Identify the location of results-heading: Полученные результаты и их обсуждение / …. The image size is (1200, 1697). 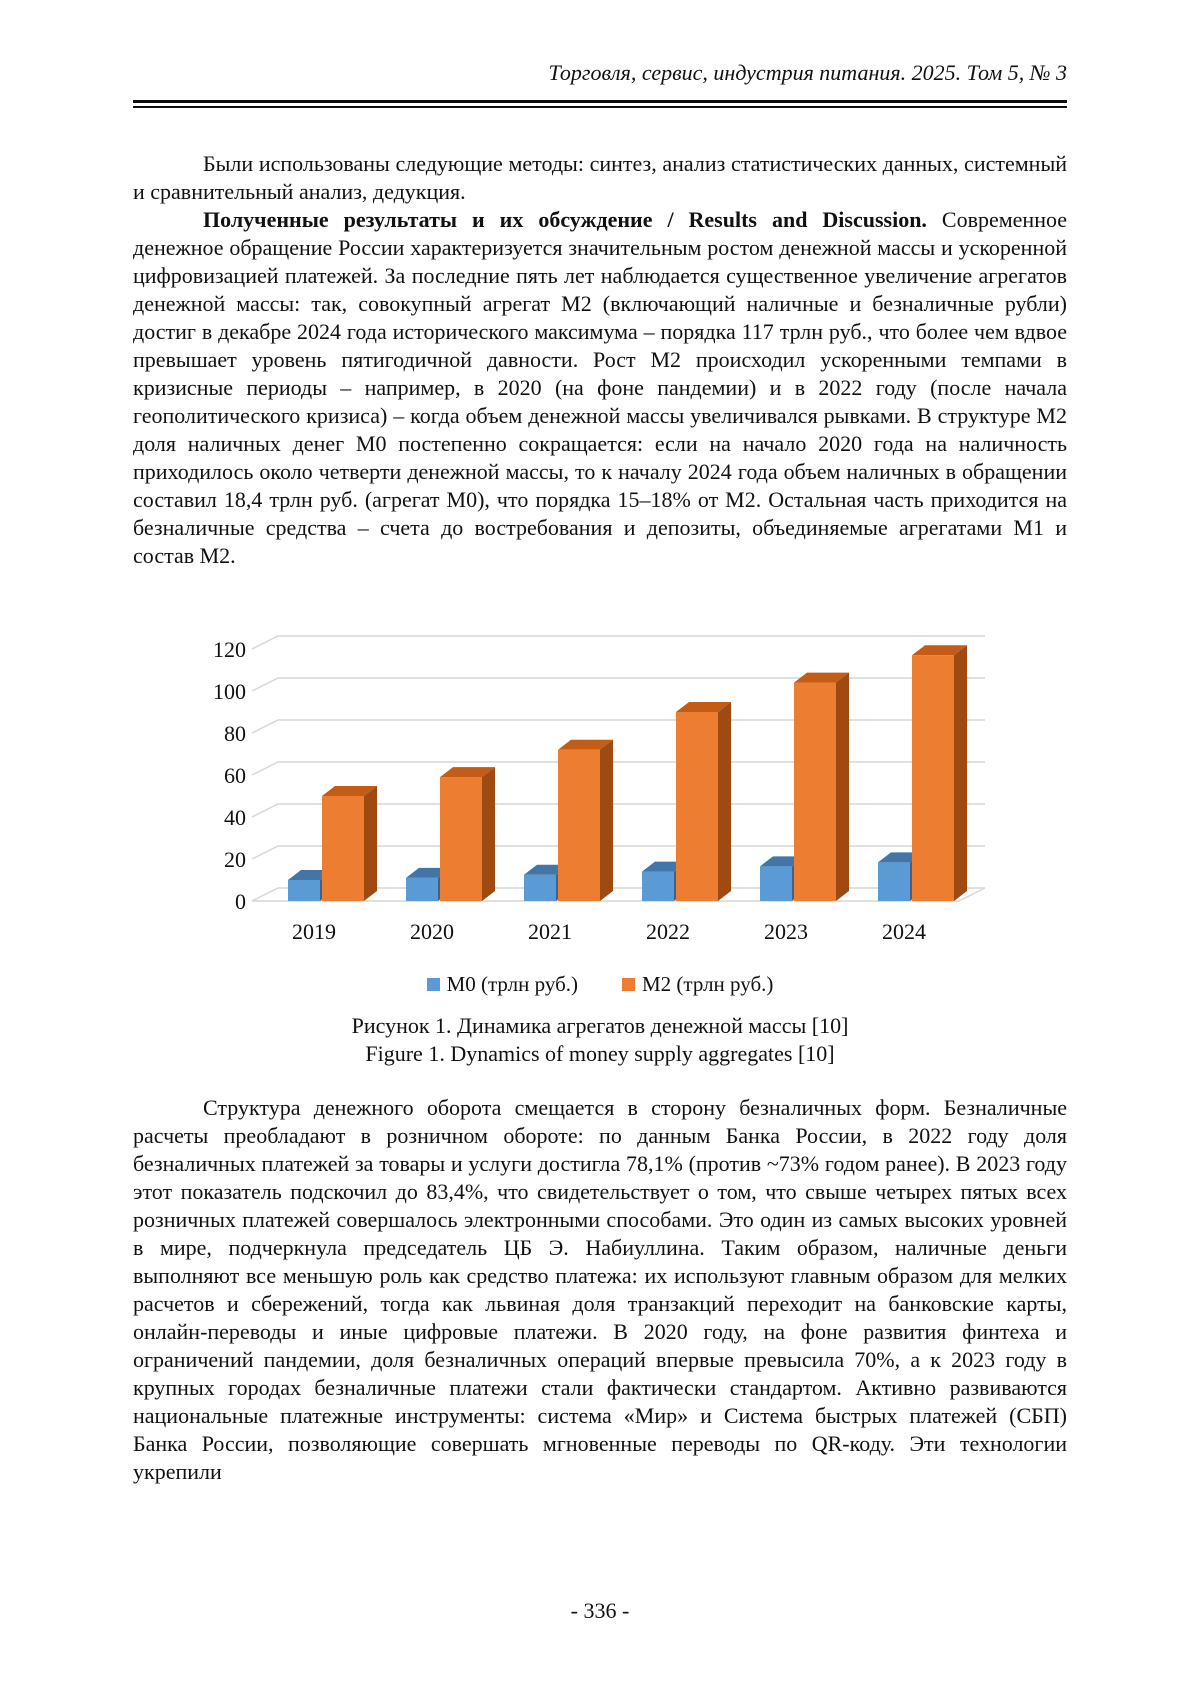
(565, 219).